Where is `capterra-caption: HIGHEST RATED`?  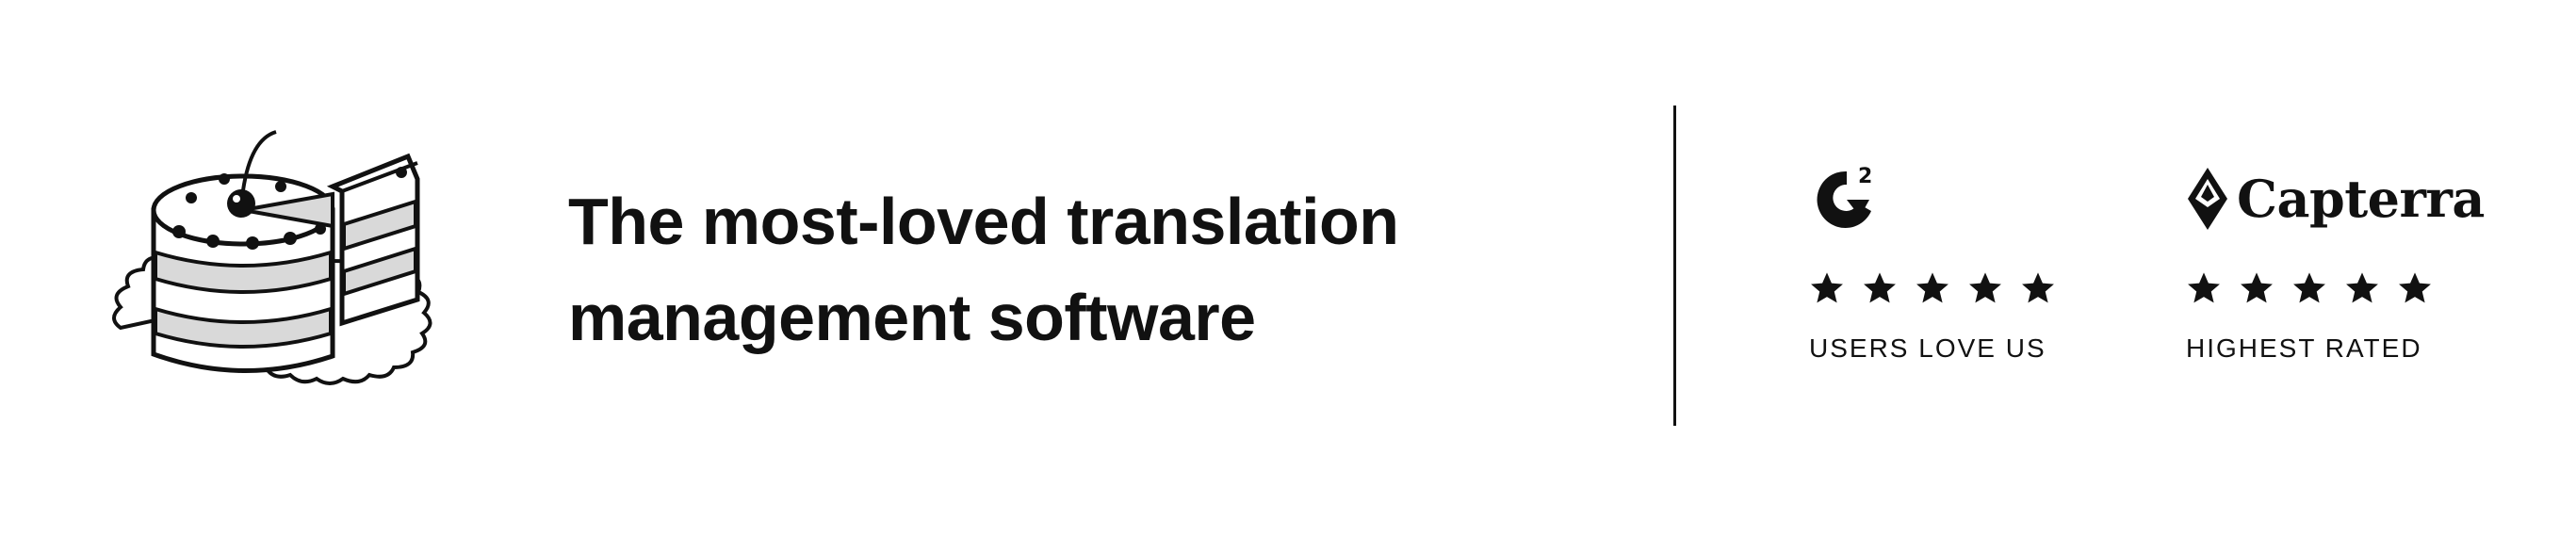
capterra-caption: HIGHEST RATED is located at coordinates (2304, 348).